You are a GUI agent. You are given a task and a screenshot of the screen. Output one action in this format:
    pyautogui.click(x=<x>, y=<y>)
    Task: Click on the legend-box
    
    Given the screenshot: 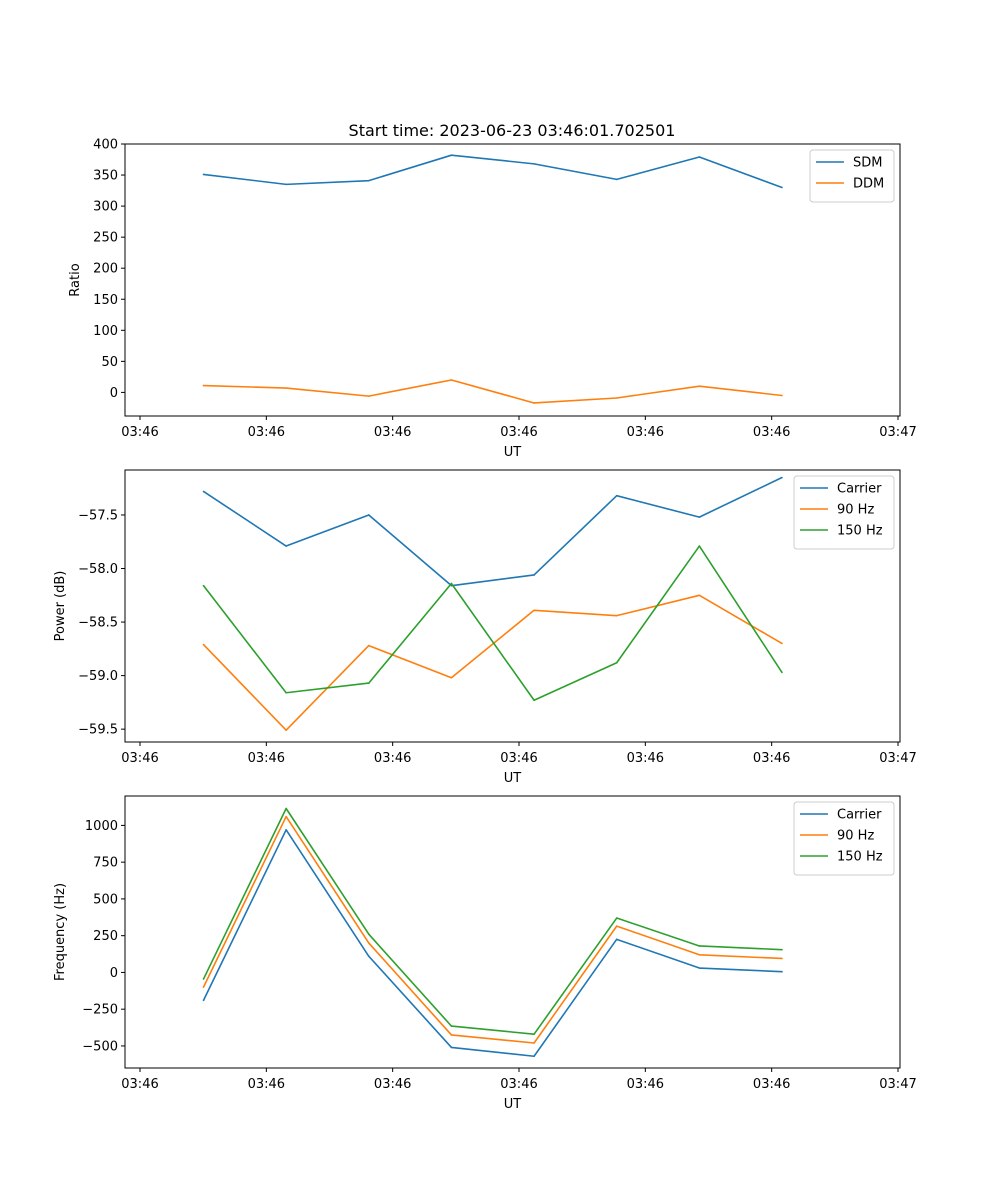 What is the action you would take?
    pyautogui.click(x=852, y=176)
    